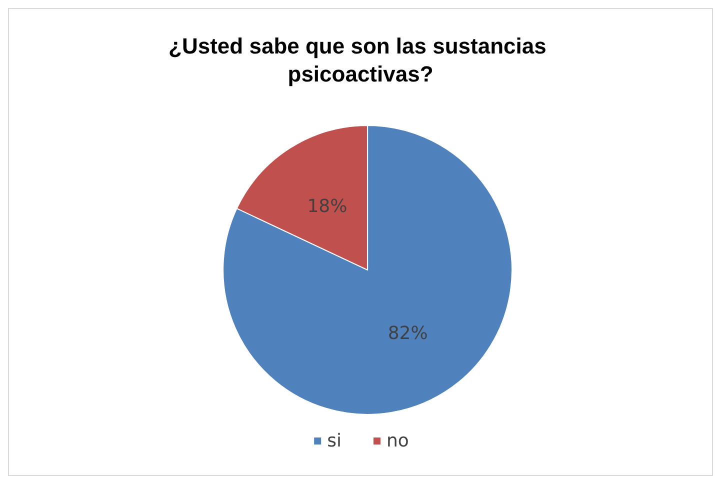  I want to click on legend-label: si, so click(334, 441).